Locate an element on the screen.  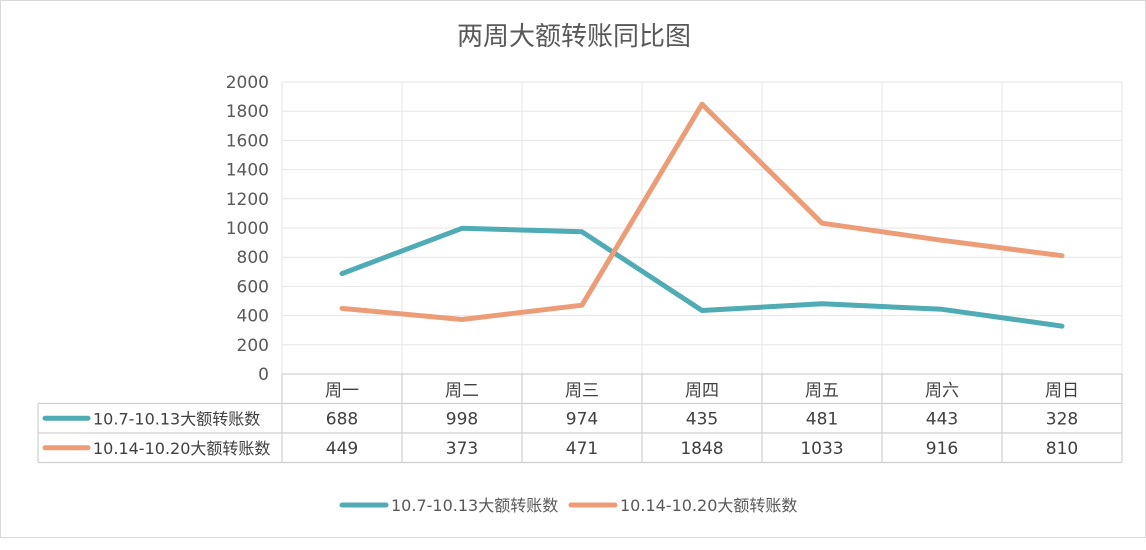
y-tick-label: 1800 is located at coordinates (247, 112).